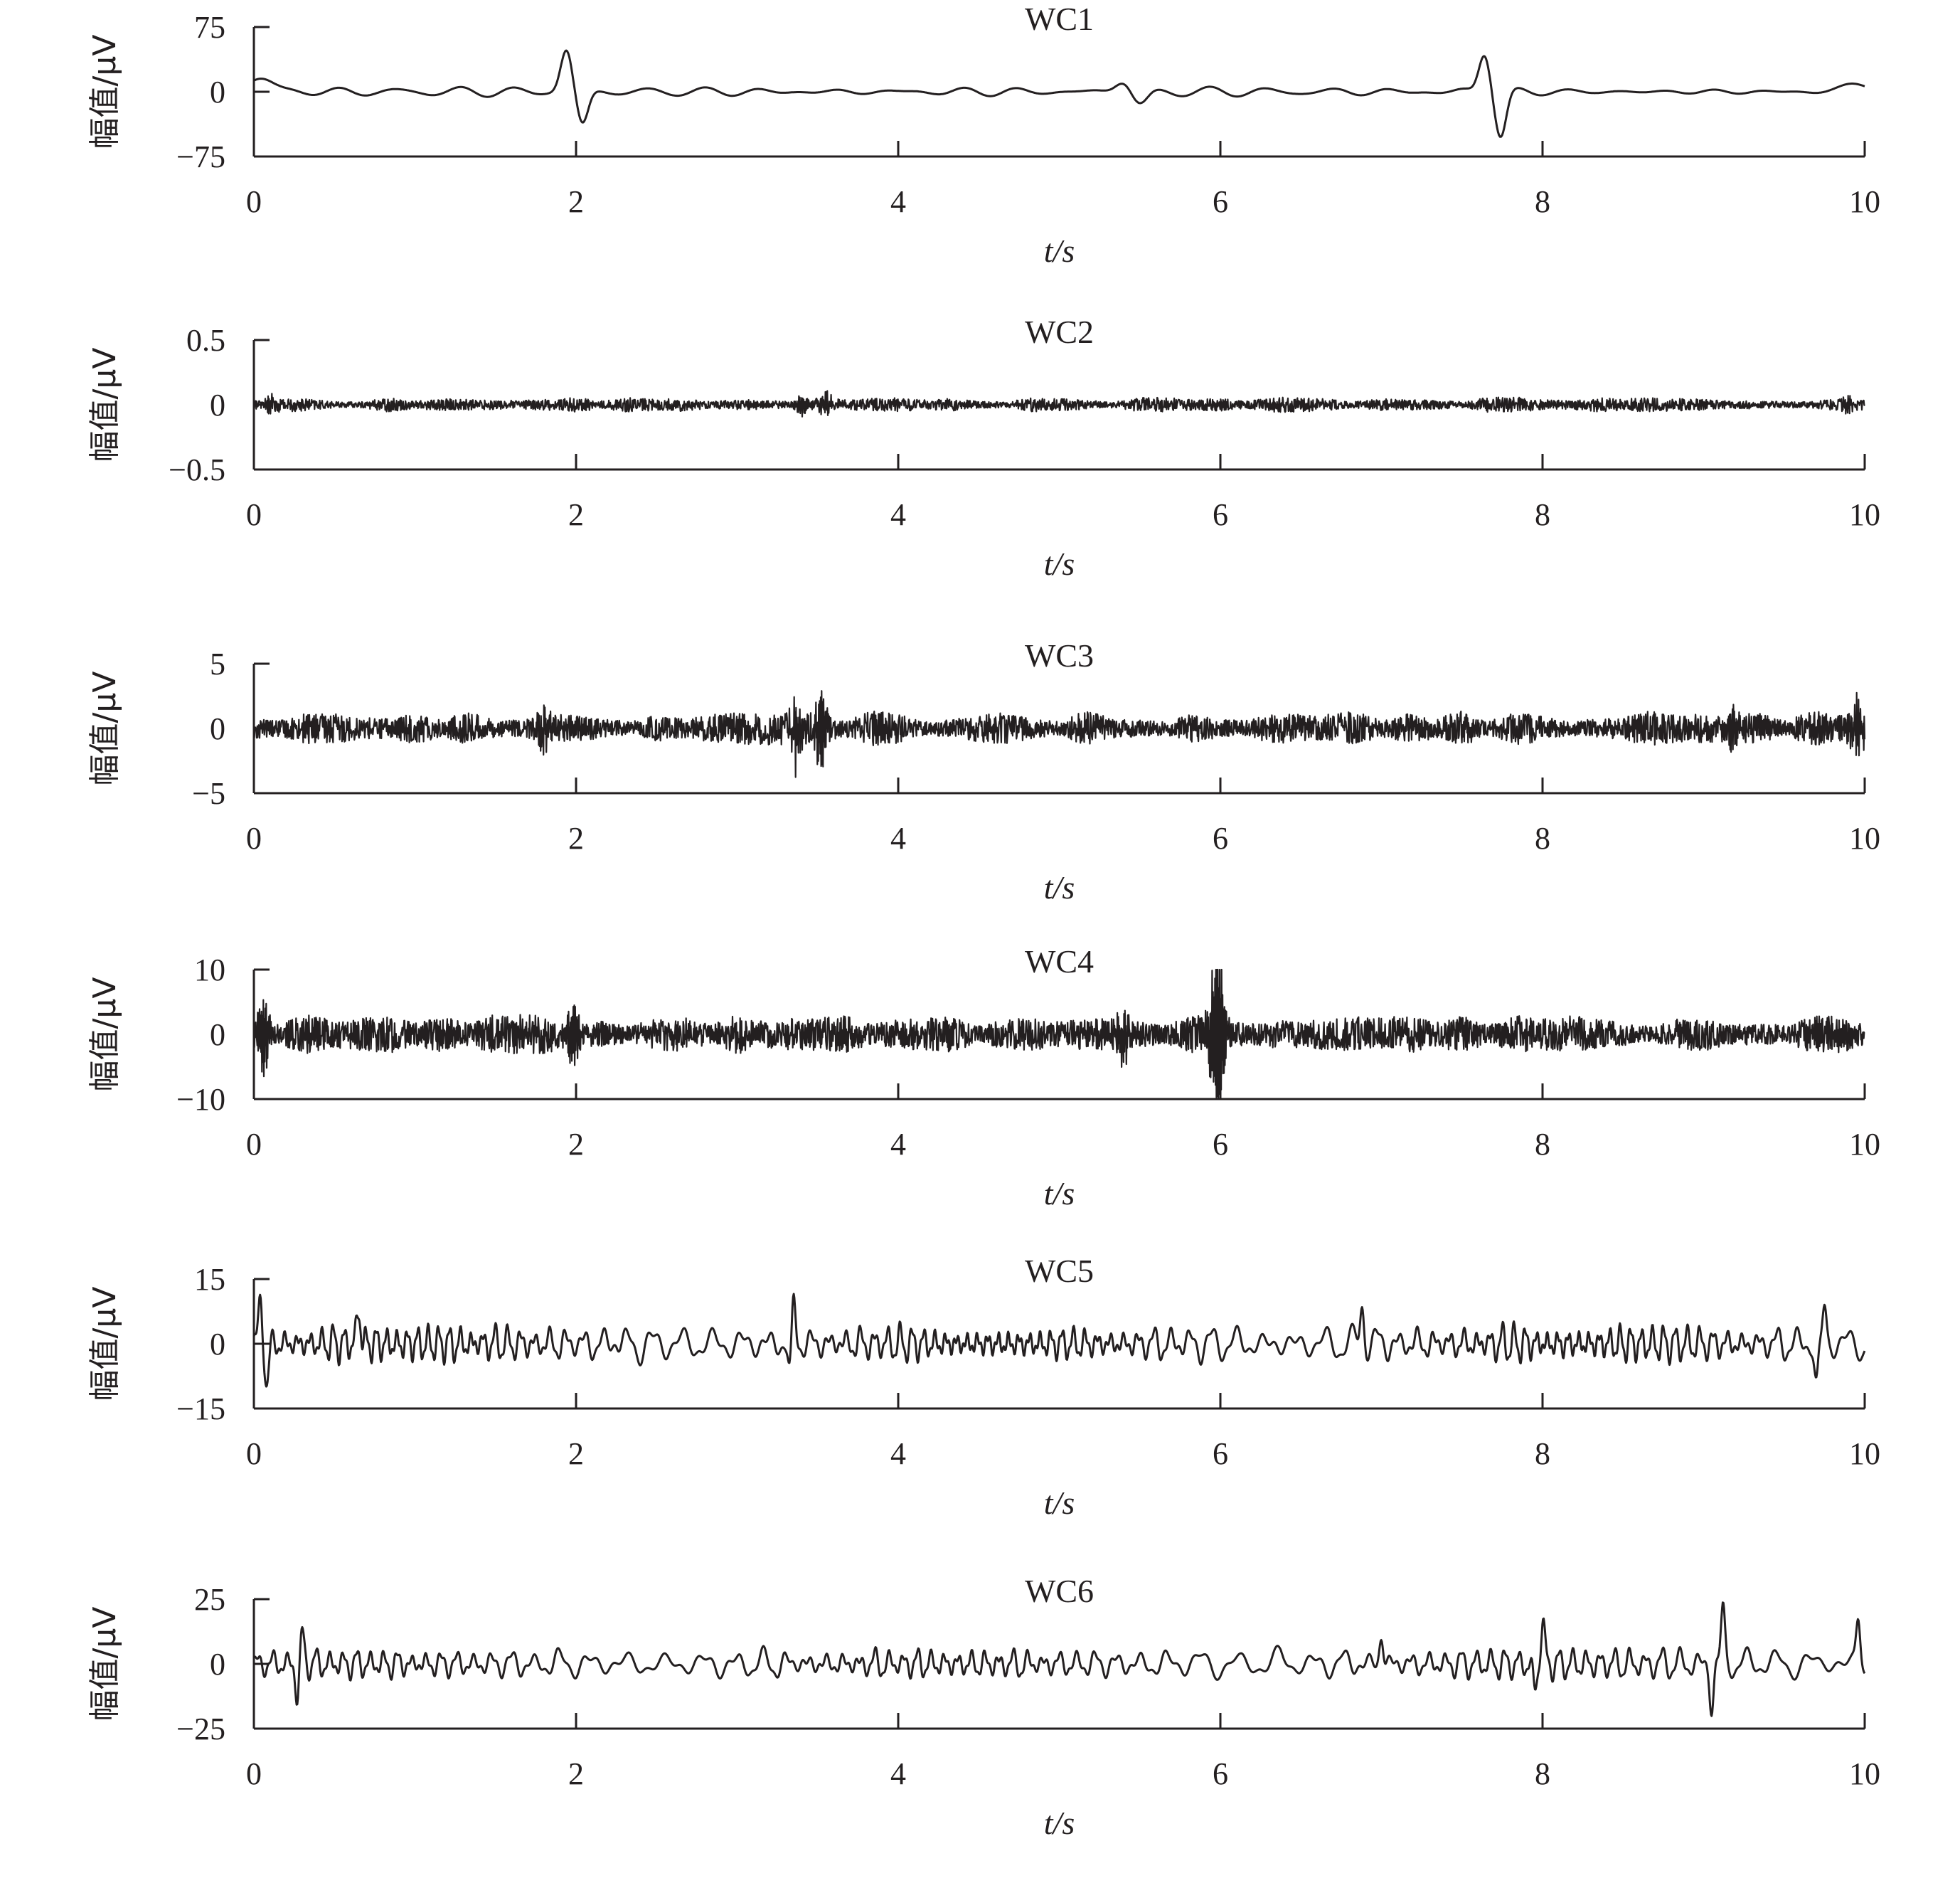  Describe the element at coordinates (200, 156) in the screenshot. I see `y-tick-label: −75` at that location.